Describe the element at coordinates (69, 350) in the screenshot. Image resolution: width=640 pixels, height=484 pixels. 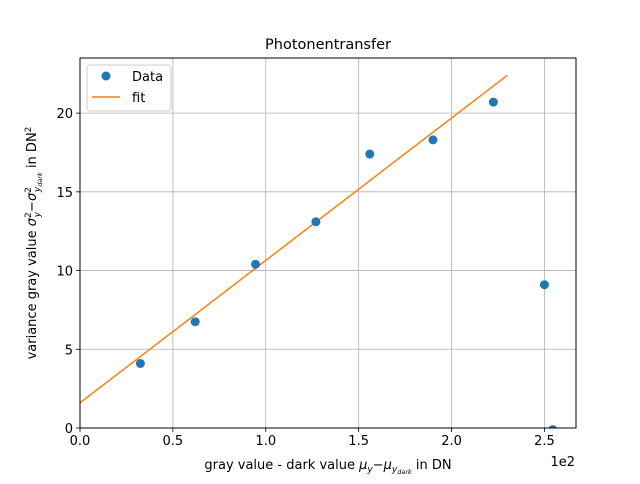
I see `y-tick-label: 5` at that location.